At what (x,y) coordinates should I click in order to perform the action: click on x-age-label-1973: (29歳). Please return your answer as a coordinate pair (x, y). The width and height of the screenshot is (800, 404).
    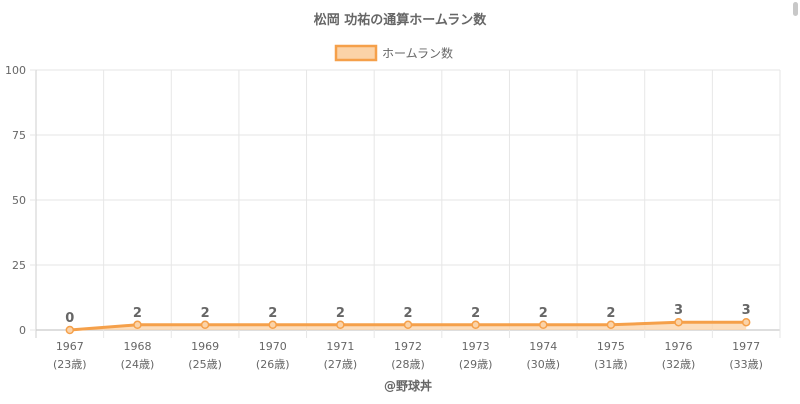
    Looking at the image, I should click on (476, 364).